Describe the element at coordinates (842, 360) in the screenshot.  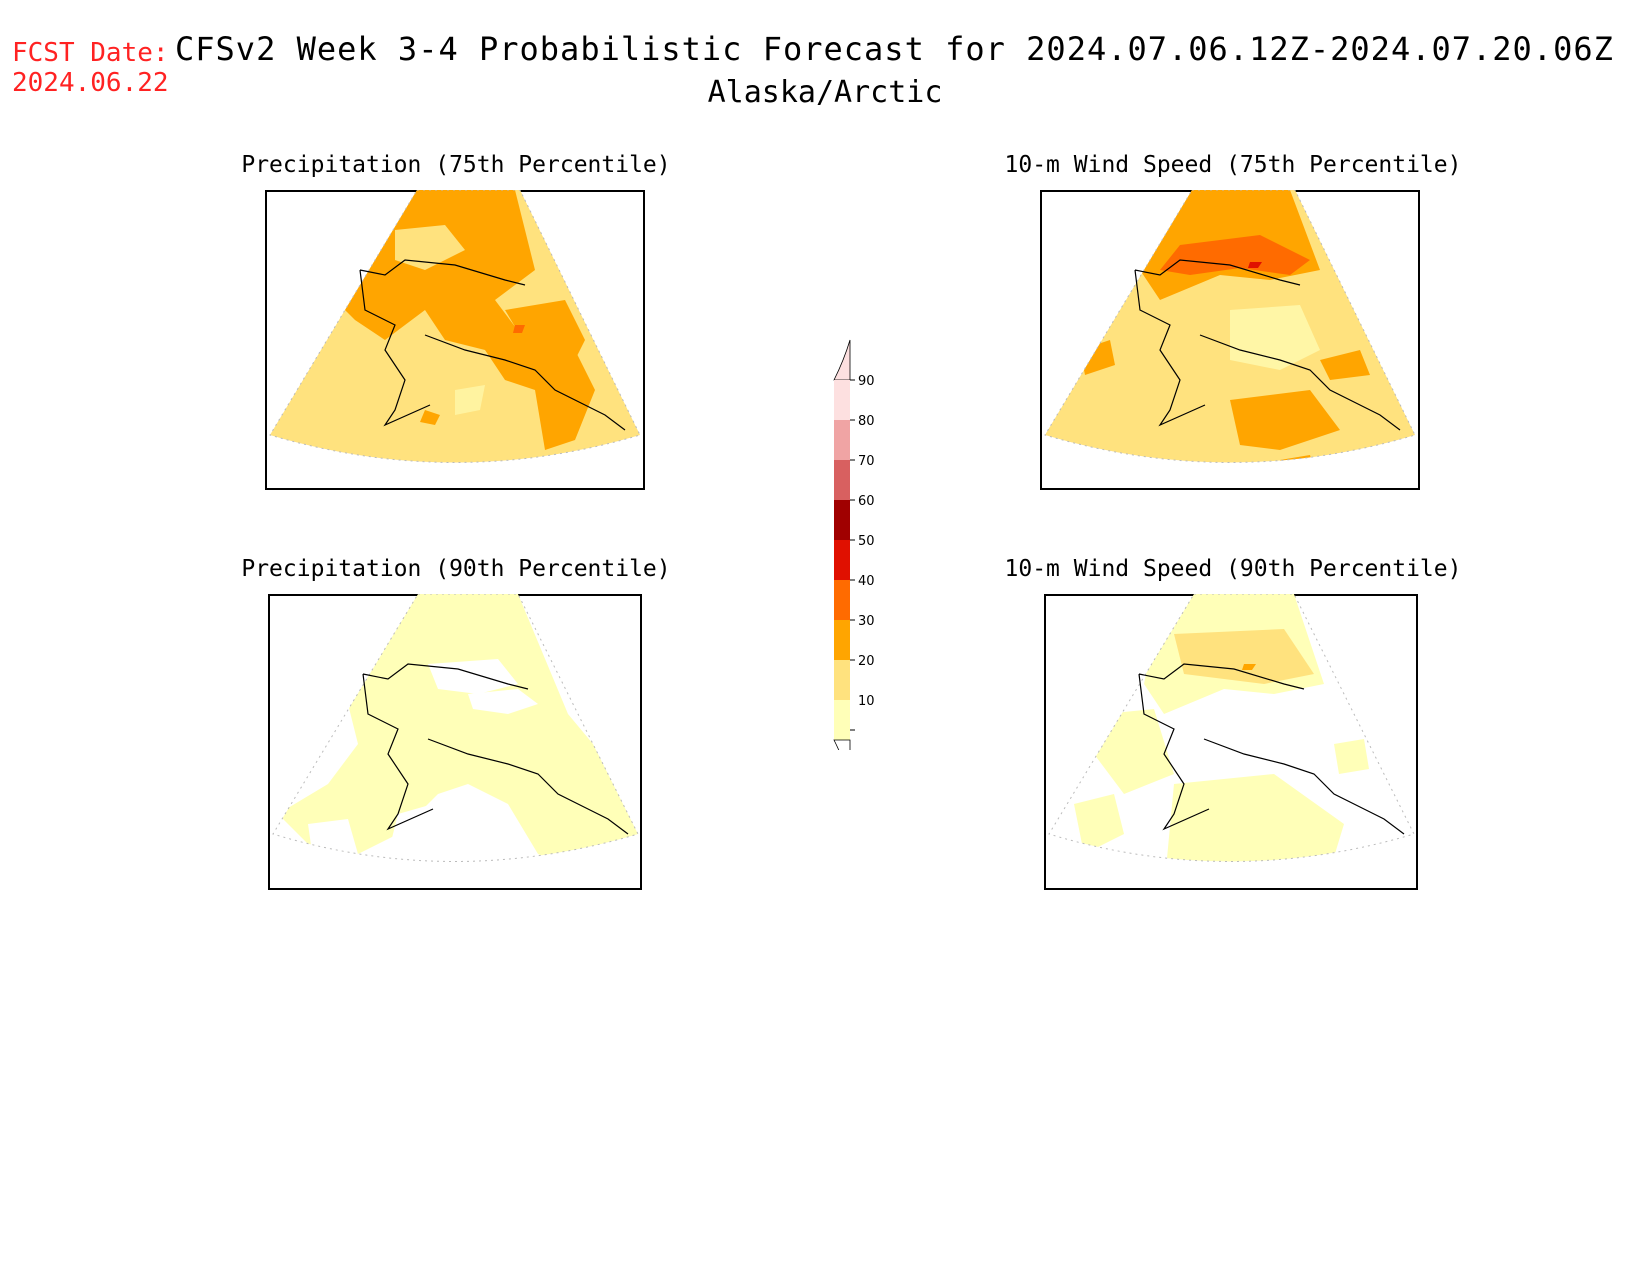
I see `colorbar-top-extension` at that location.